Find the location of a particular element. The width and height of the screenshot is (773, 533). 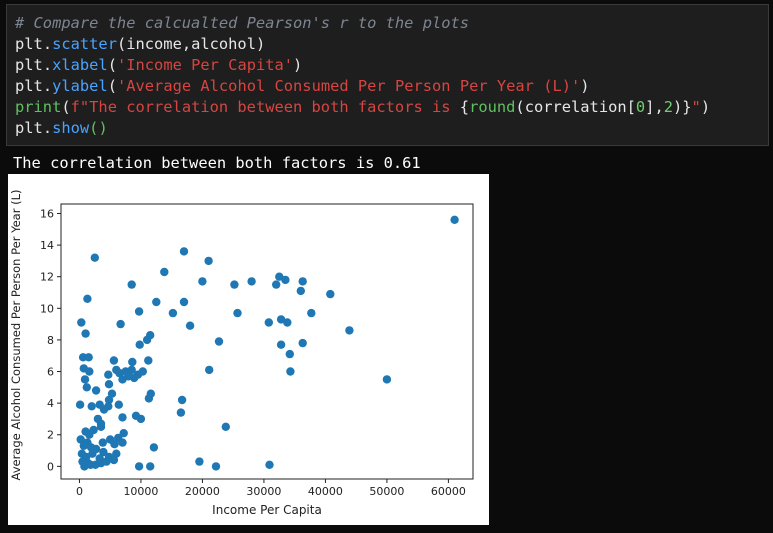

code-builtin: round is located at coordinates (492, 107).